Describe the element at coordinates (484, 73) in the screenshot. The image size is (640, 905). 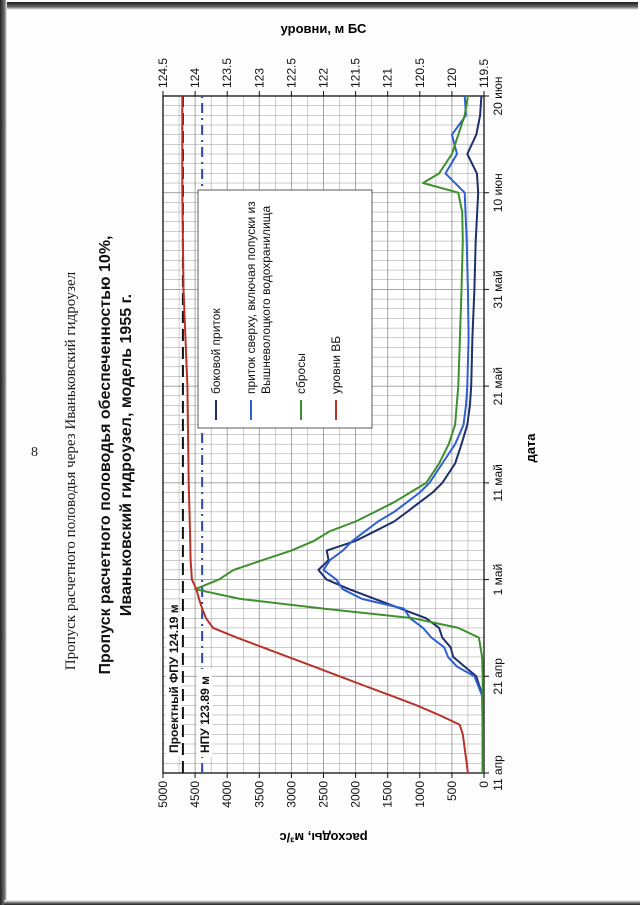
I see `y2-tick-label: 119.5` at that location.